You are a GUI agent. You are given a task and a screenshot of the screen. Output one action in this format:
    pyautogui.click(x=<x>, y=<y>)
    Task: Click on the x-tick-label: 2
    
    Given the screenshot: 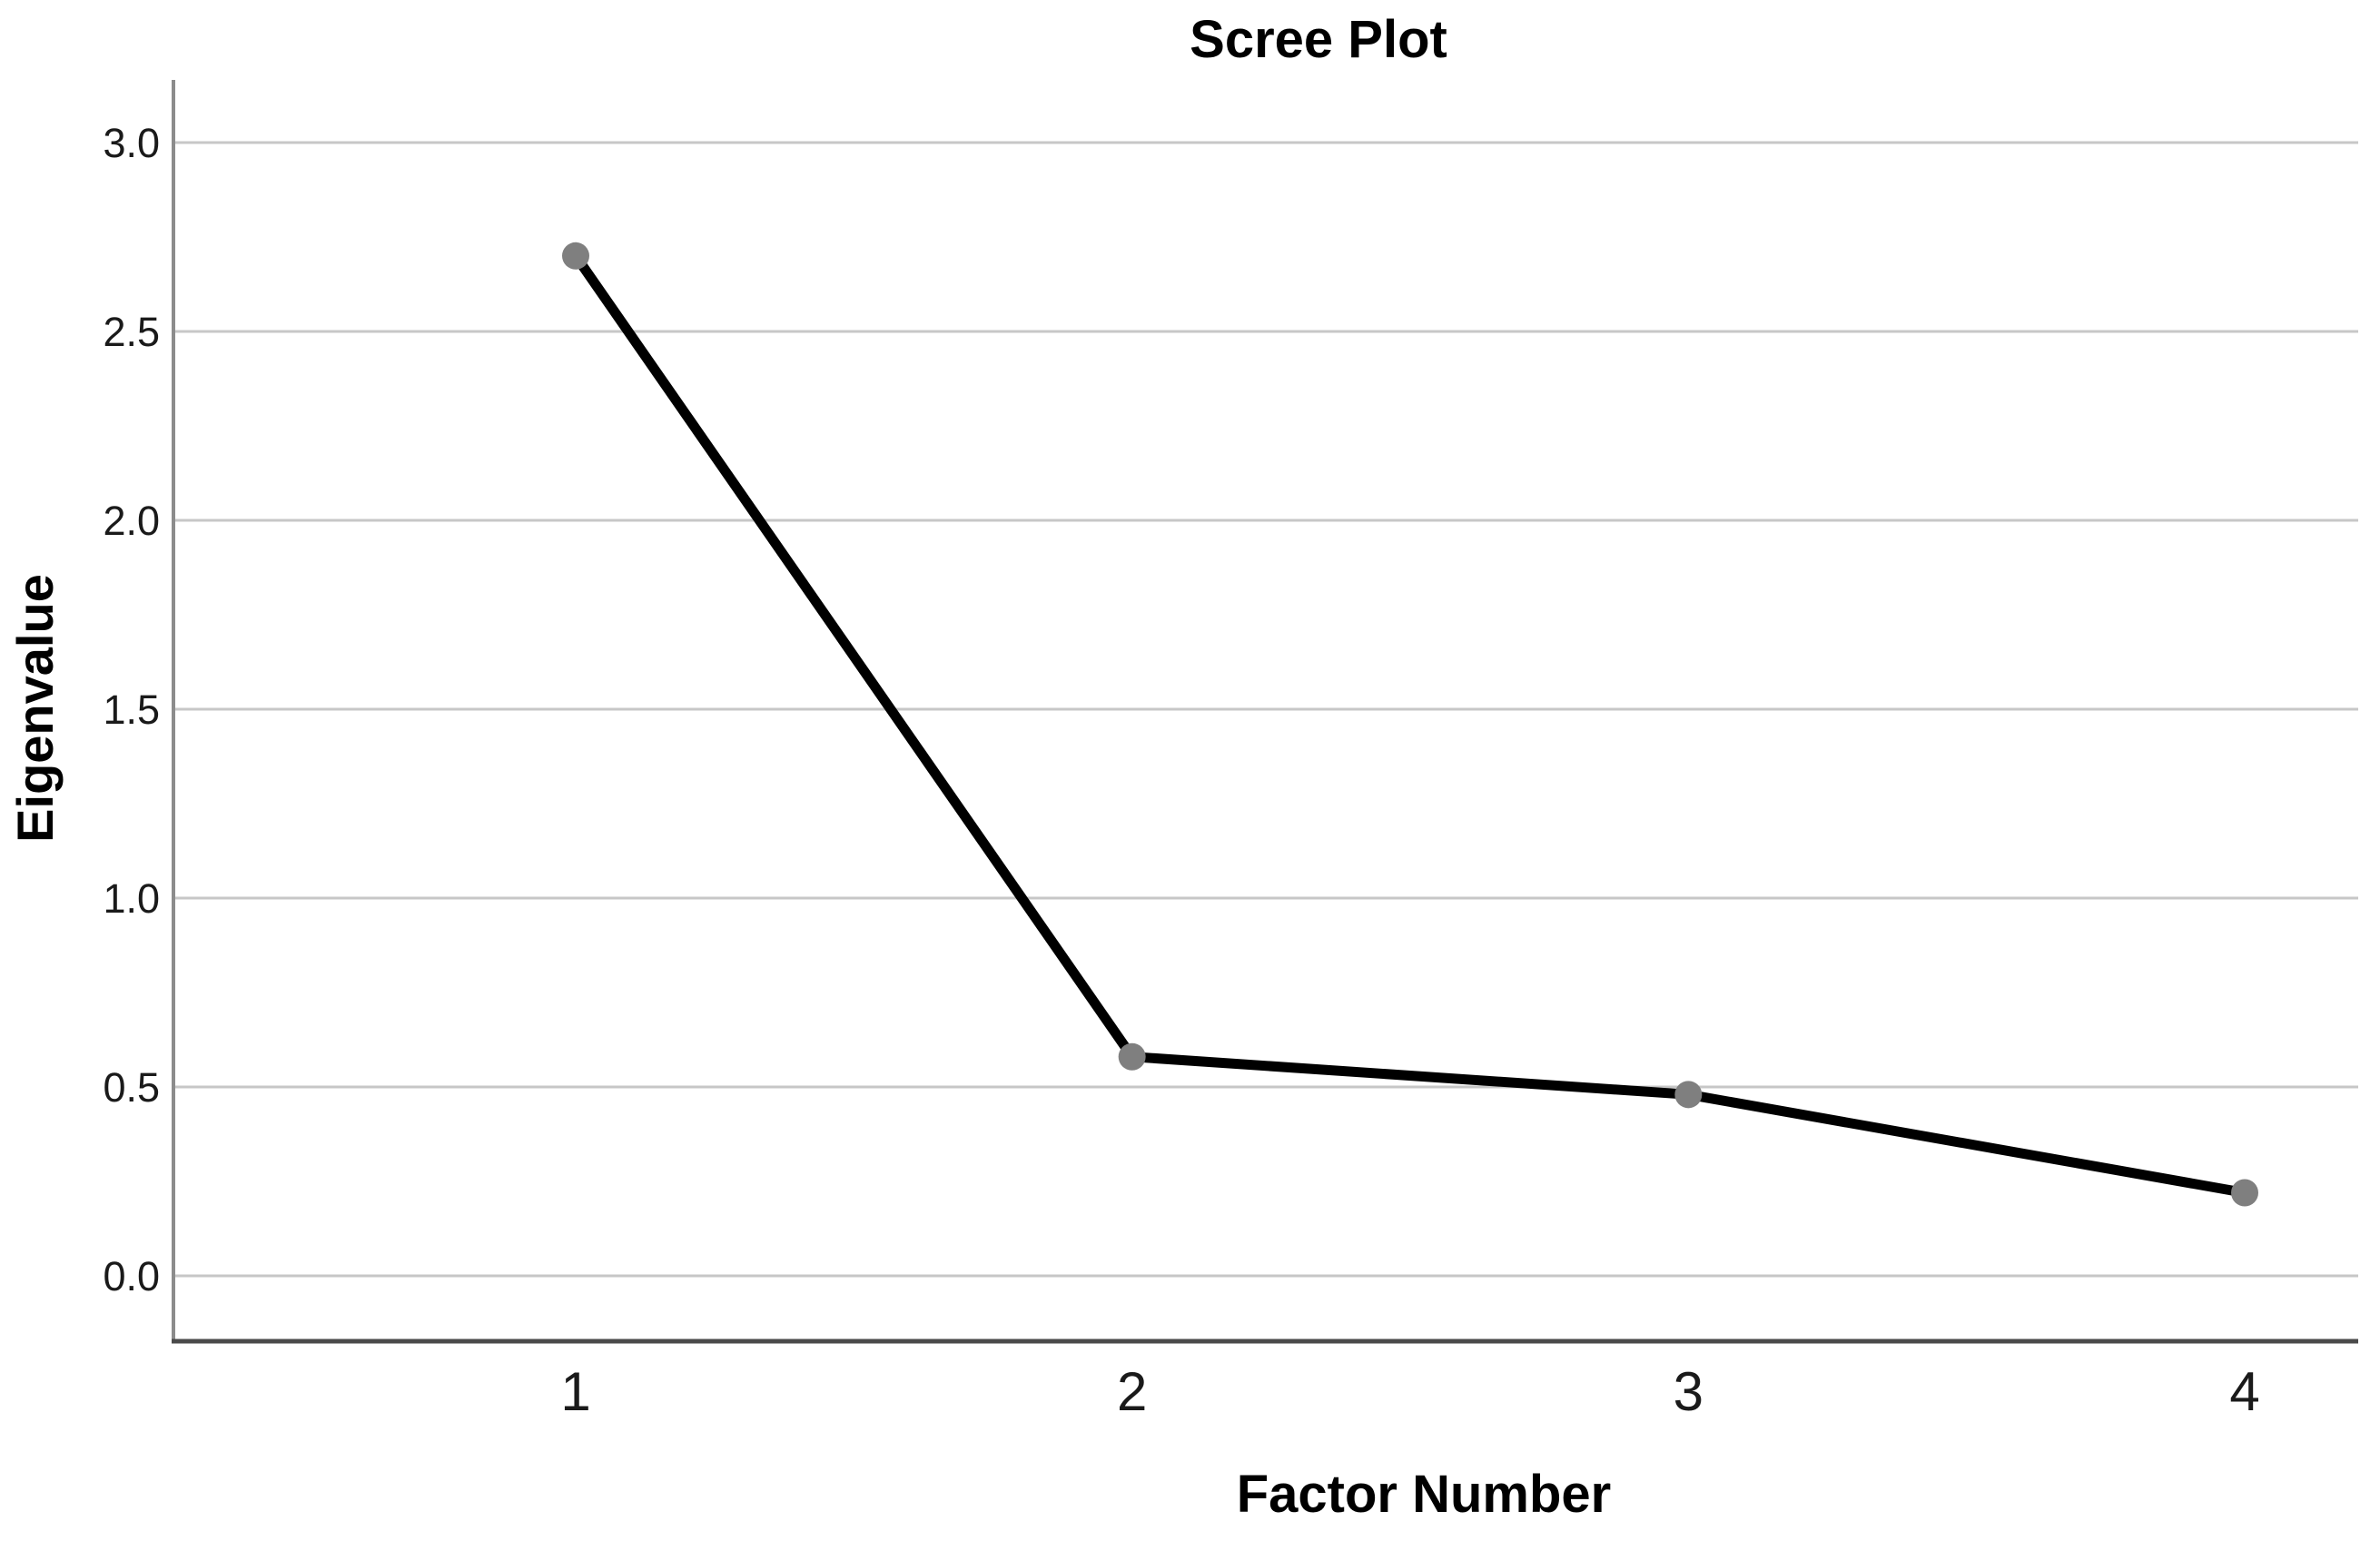 What is the action you would take?
    pyautogui.click(x=1132, y=1391)
    